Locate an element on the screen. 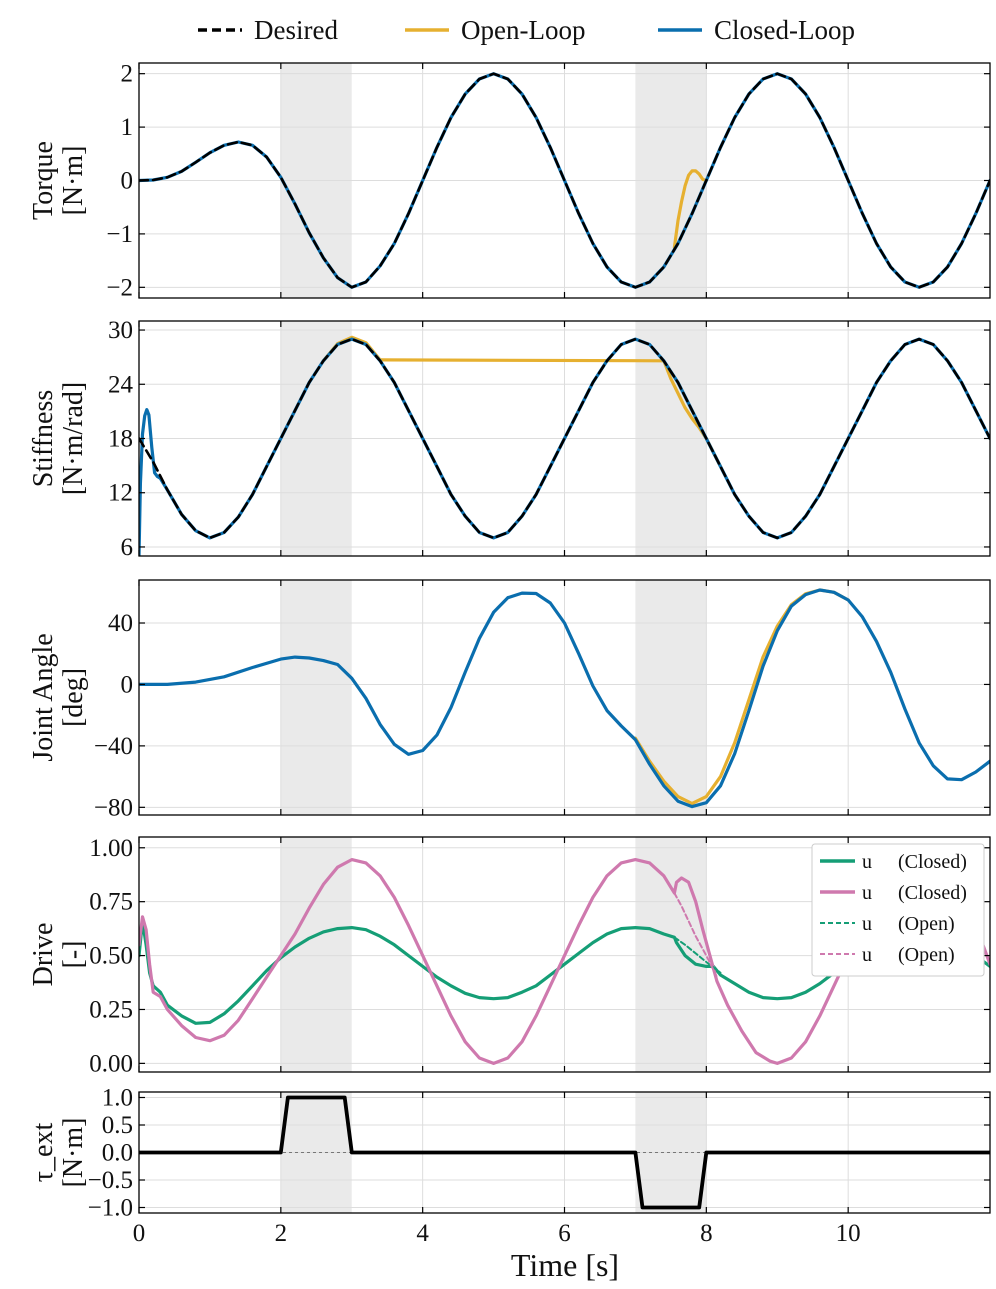 Image resolution: width=996 pixels, height=1289 pixels. x-tick-label: 6 is located at coordinates (564, 1233).